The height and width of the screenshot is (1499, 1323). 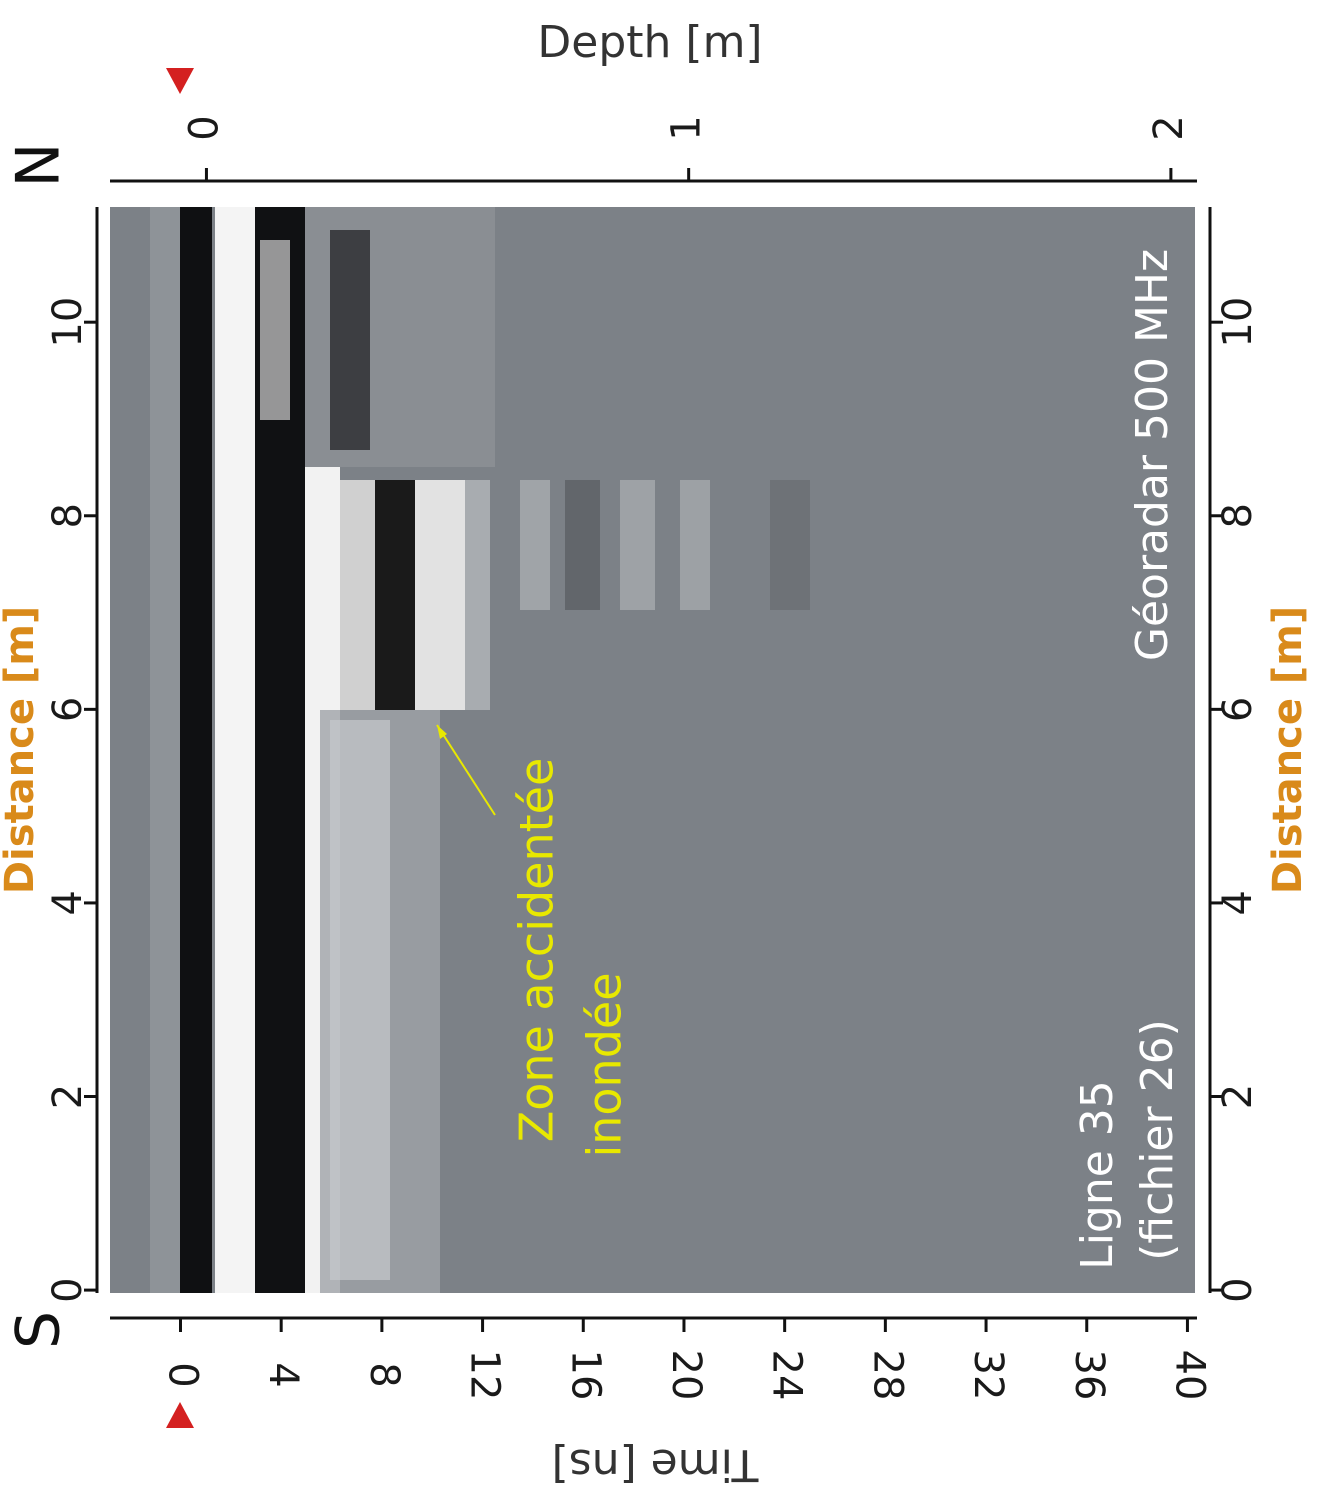 What do you see at coordinates (485, 1375) in the screenshot?
I see `x-tick-label: 12` at bounding box center [485, 1375].